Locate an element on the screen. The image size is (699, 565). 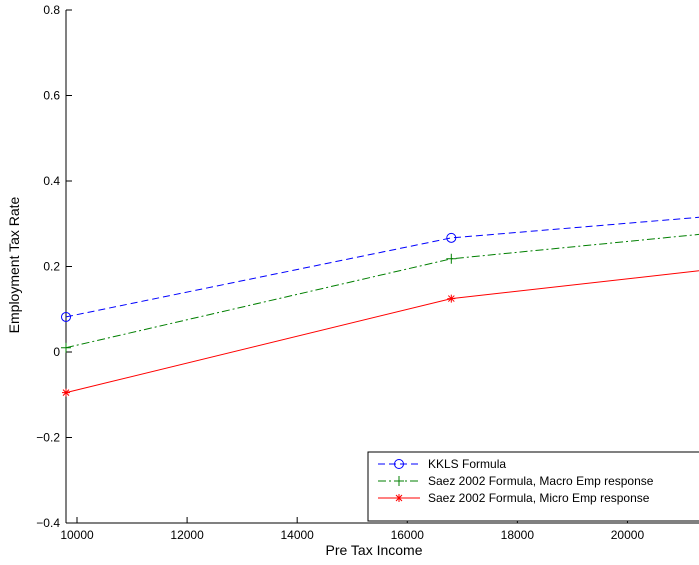
x-tick-label: 18000 is located at coordinates (518, 535).